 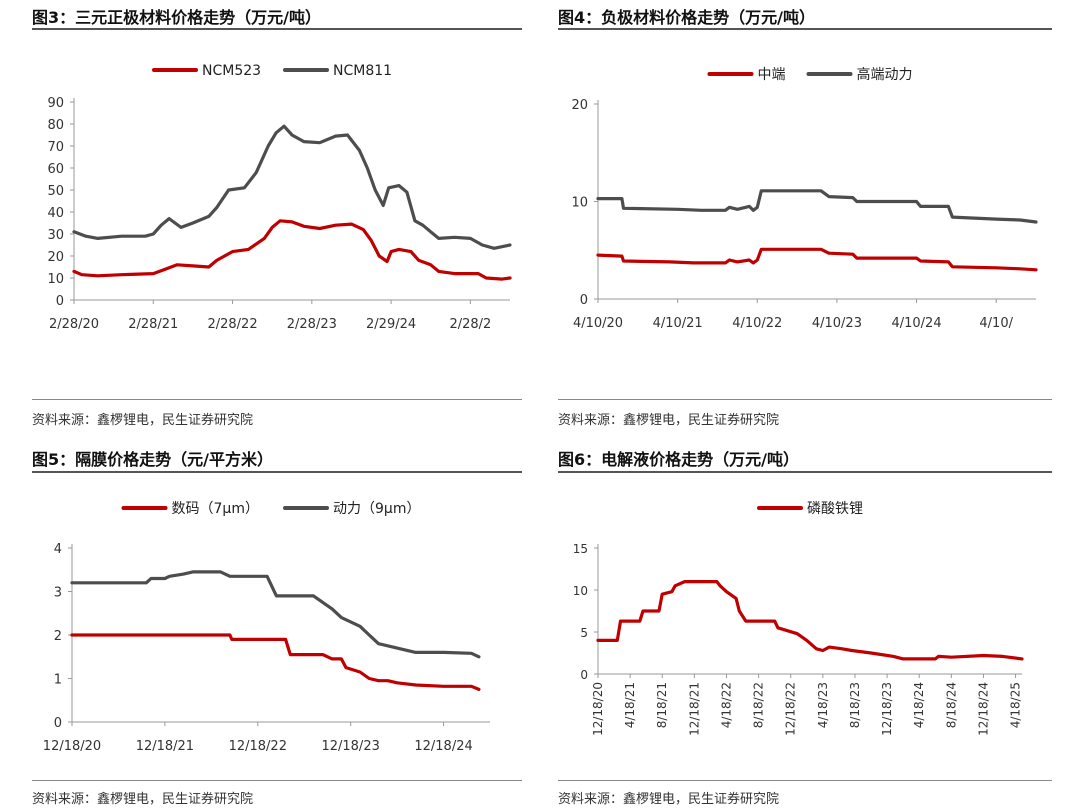 I want to click on y-tick-label: 3, so click(x=58, y=593).